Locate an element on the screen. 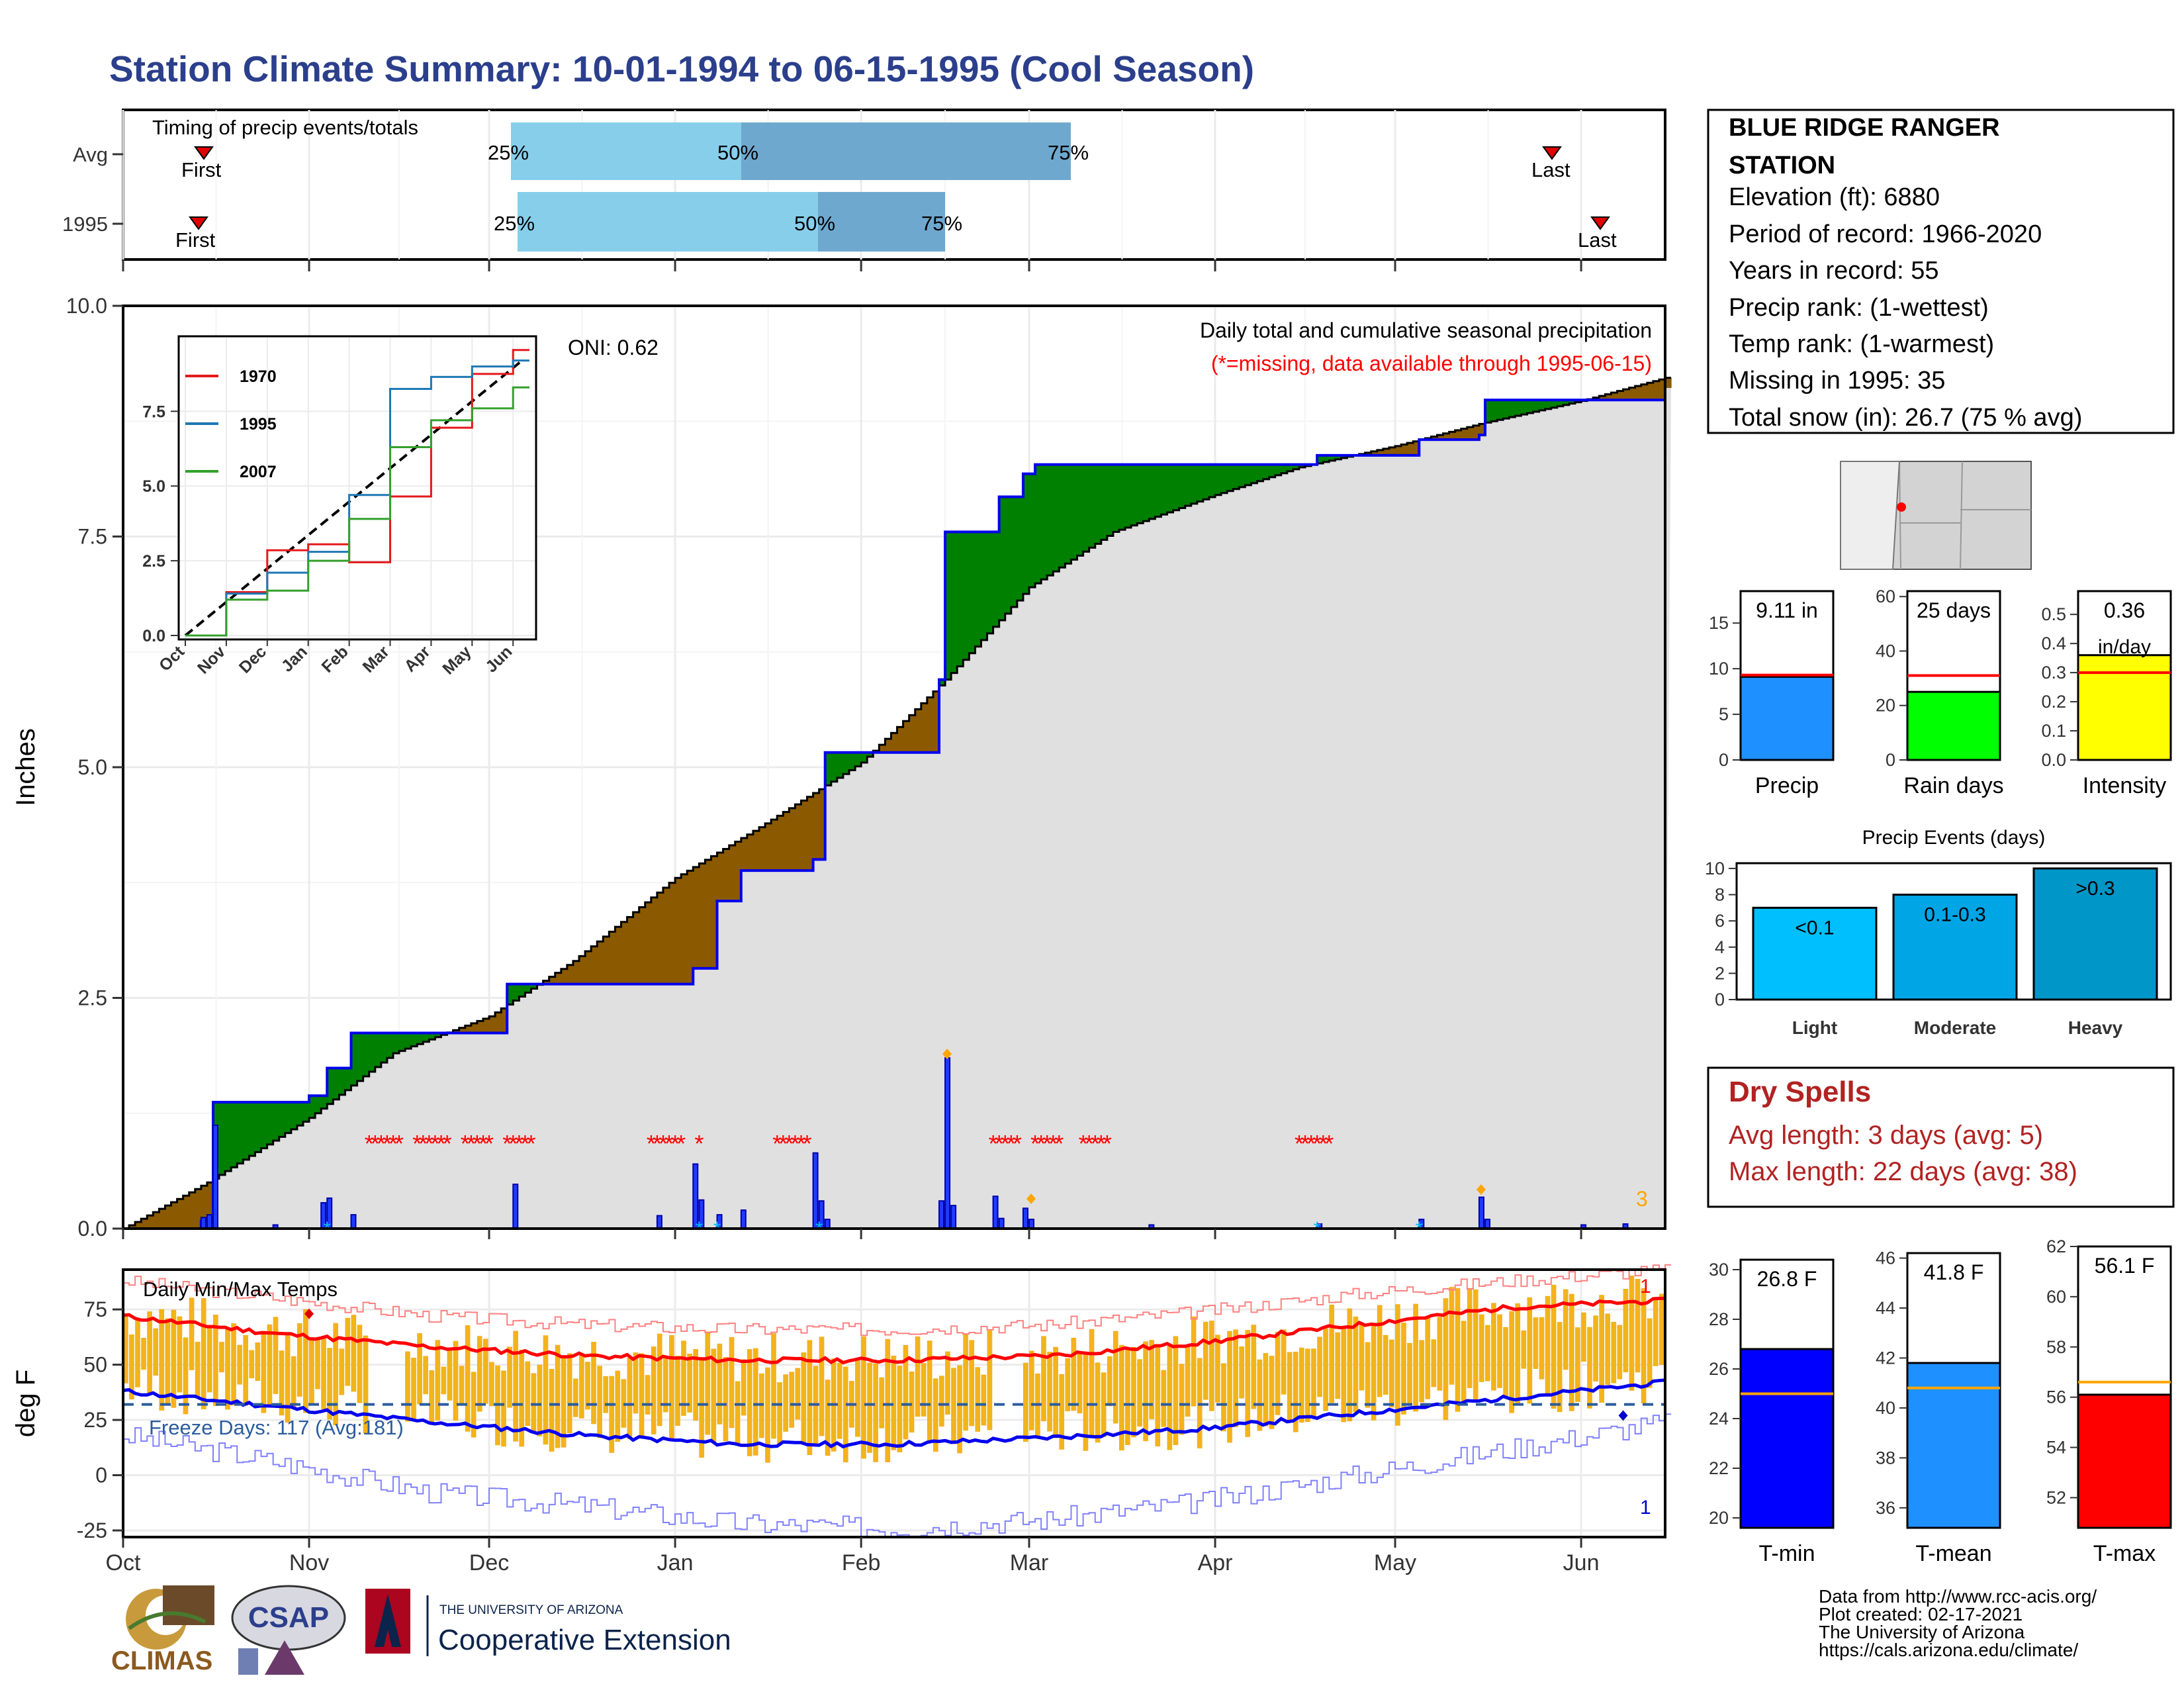  precip-ytick-label: 7.5 is located at coordinates (92, 537).